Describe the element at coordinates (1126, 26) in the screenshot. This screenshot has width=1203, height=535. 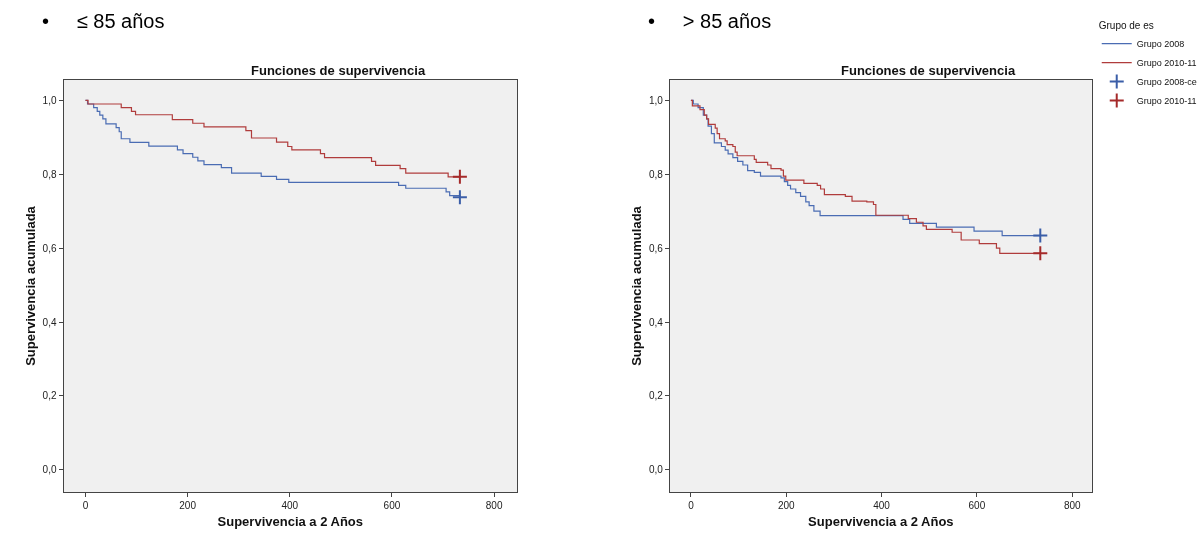
I see `legend-title: Grupo de es` at that location.